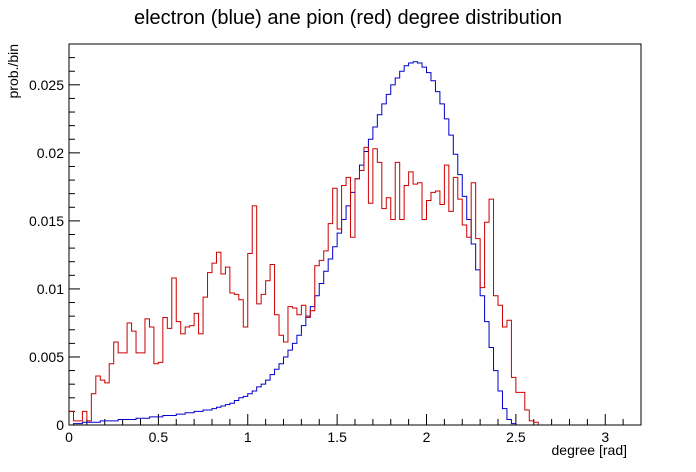 The width and height of the screenshot is (696, 472). I want to click on y-tick-label: 0.01, so click(50, 289).